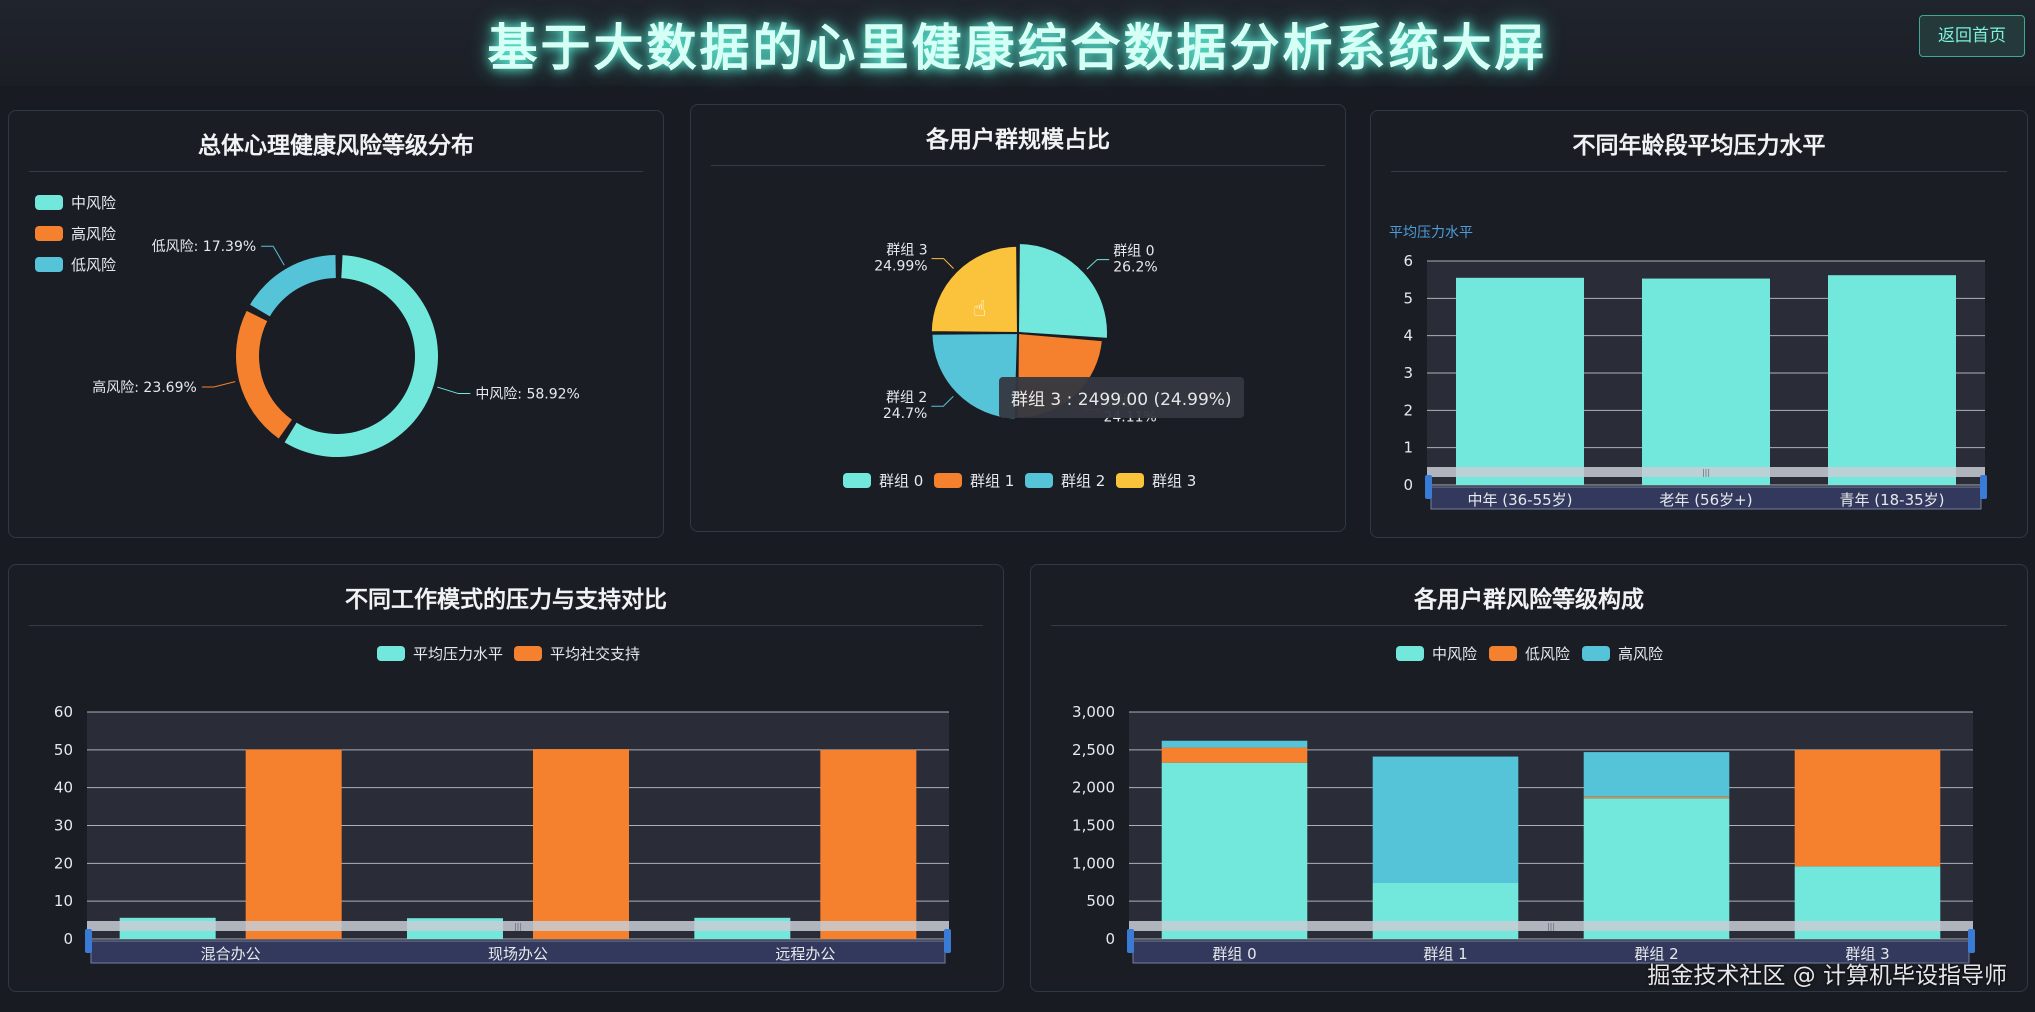  I want to click on y-tick-label: 2,000, so click(1093, 788).